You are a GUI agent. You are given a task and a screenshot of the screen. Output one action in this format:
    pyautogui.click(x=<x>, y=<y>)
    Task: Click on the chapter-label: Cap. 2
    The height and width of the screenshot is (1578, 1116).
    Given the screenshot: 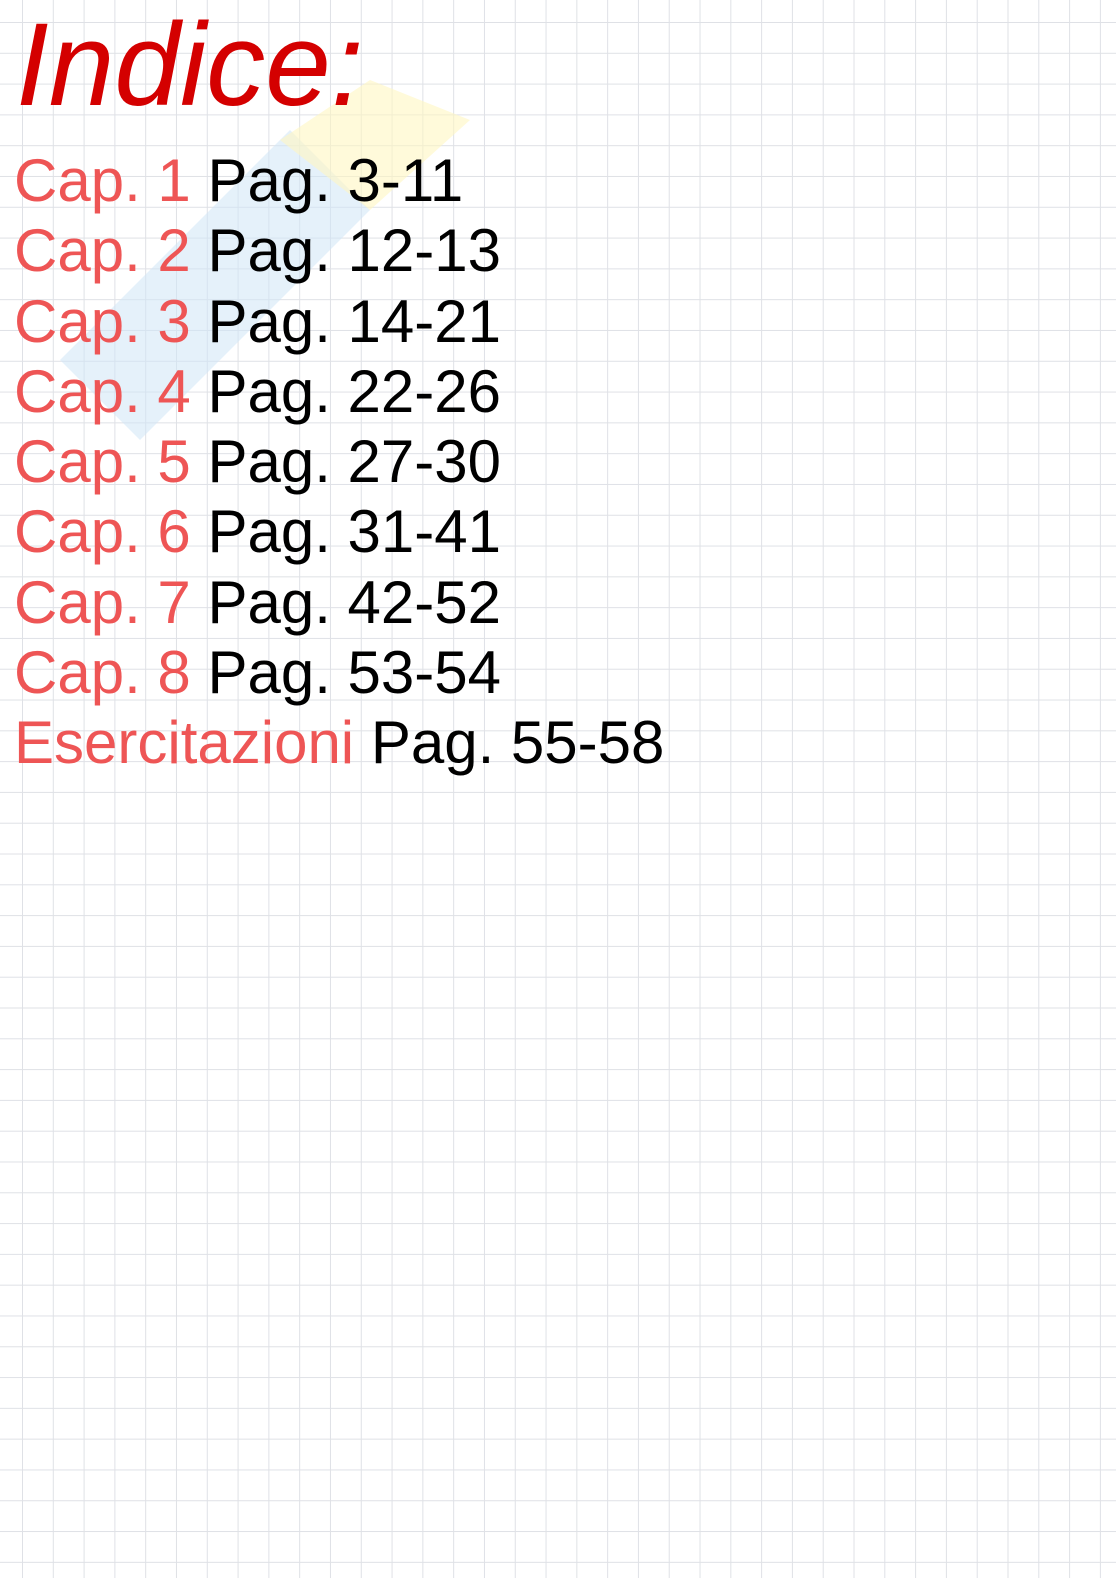 What is the action you would take?
    pyautogui.click(x=102, y=251)
    